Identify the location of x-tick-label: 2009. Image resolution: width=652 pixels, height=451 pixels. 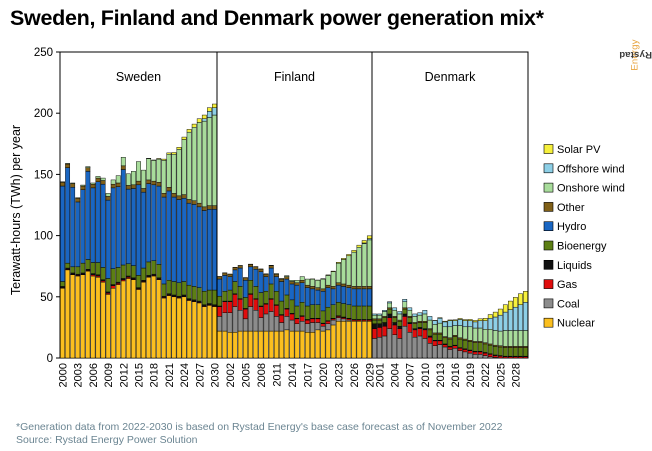
(109, 375).